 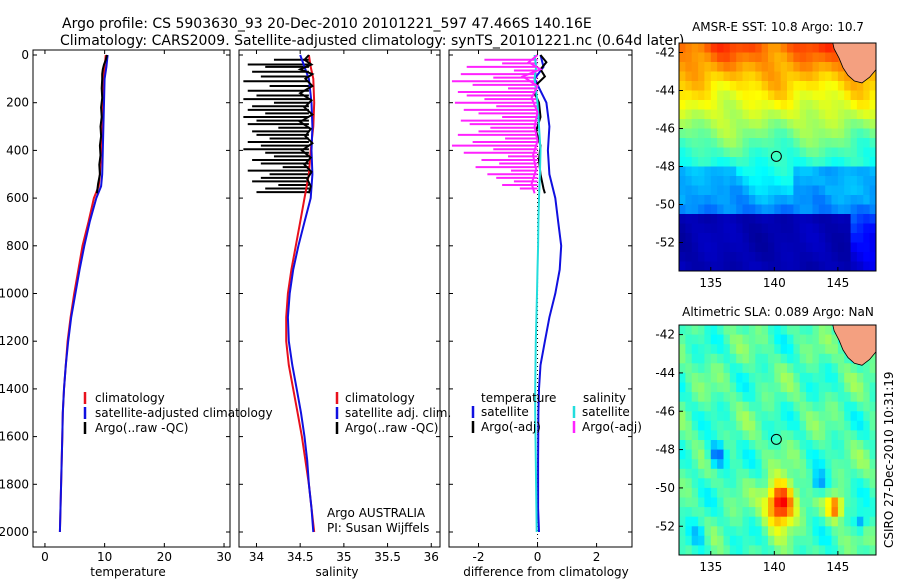 What do you see at coordinates (25, 55) in the screenshot?
I see `y-tick-label: 0` at bounding box center [25, 55].